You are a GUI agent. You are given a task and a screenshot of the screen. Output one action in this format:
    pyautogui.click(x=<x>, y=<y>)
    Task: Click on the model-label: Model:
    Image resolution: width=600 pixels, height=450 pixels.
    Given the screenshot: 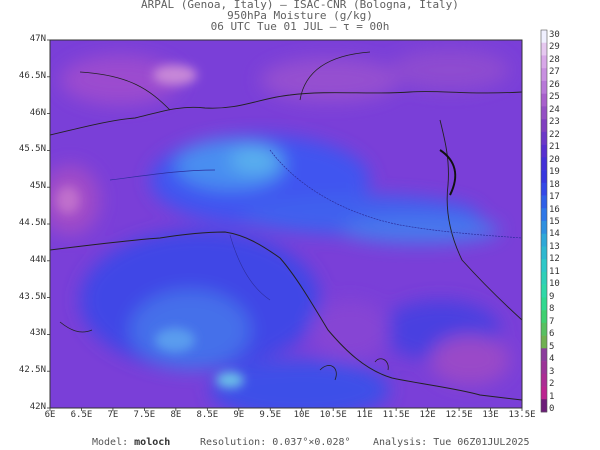 What is the action you would take?
    pyautogui.click(x=110, y=442)
    